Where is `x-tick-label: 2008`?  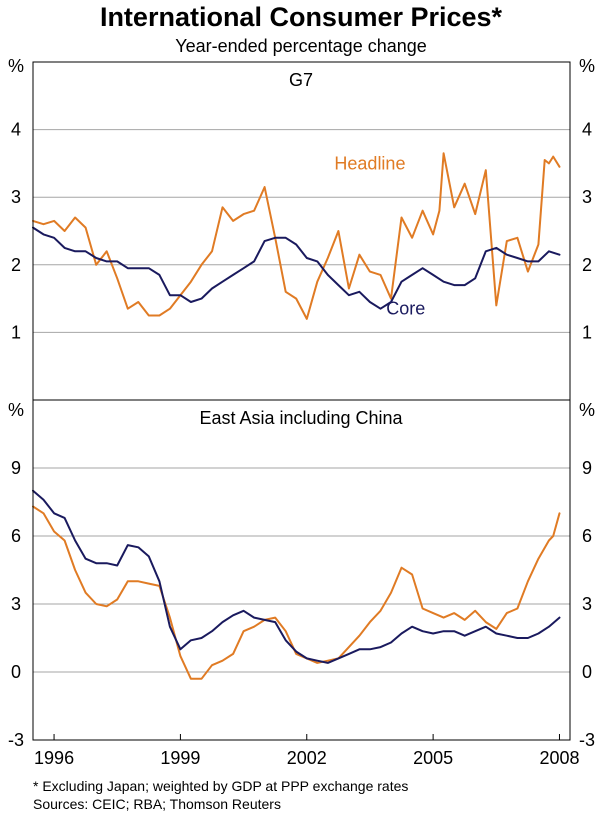 x-tick-label: 2008 is located at coordinates (559, 758).